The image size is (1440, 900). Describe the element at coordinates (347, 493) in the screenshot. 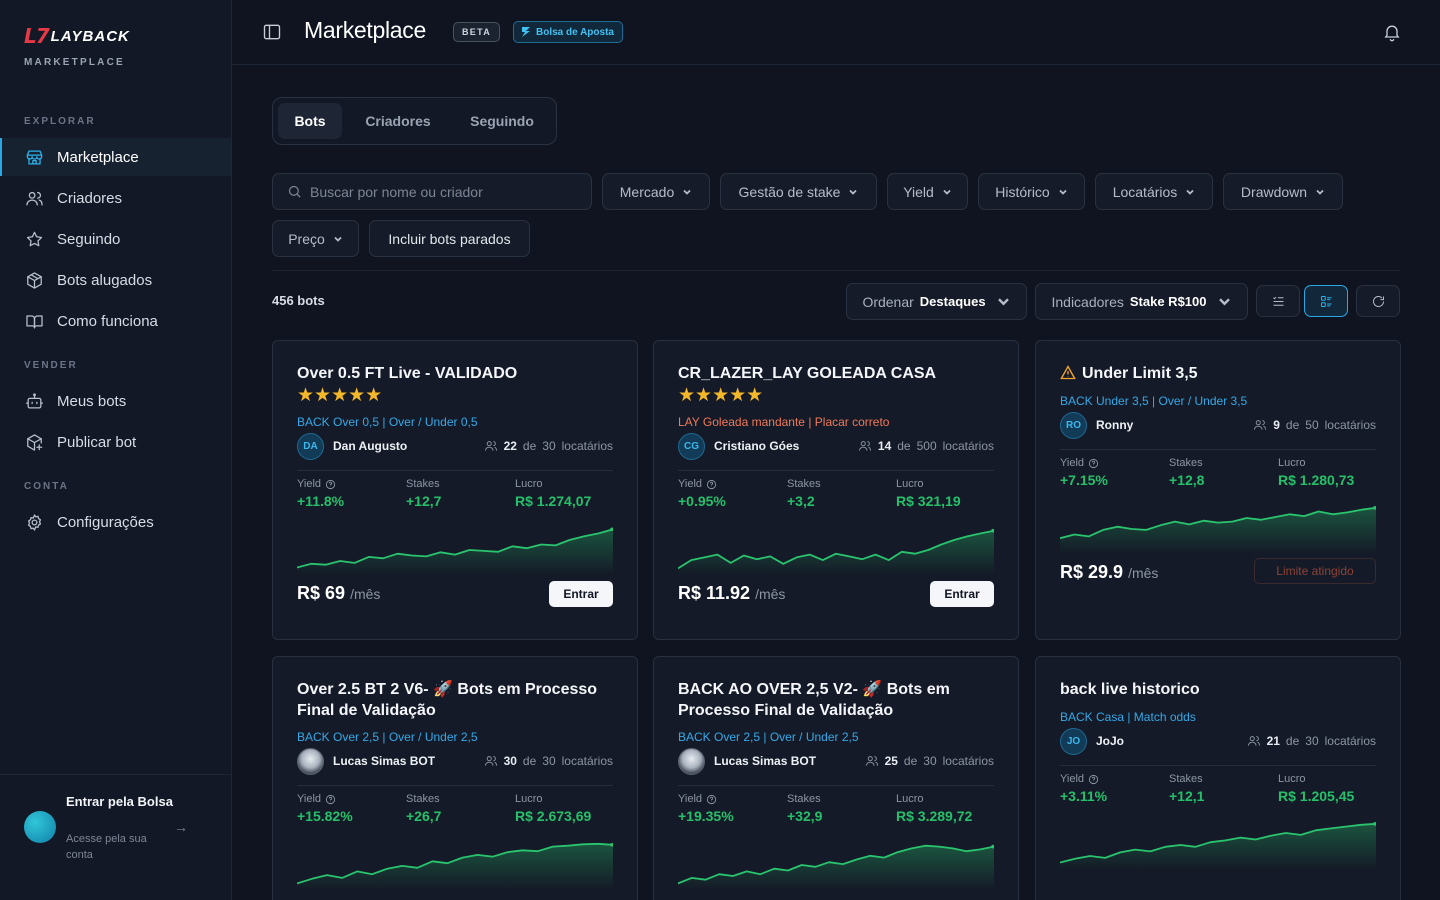

I see `metric-yield: Yield +11.8%` at that location.